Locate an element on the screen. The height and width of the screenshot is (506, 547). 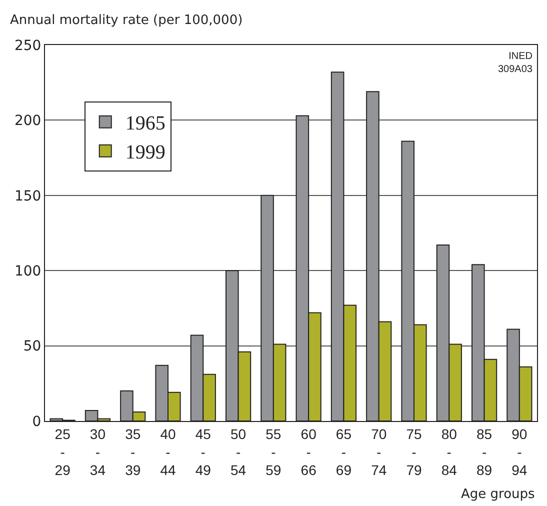
y-tick-label: 0 is located at coordinates (37, 422).